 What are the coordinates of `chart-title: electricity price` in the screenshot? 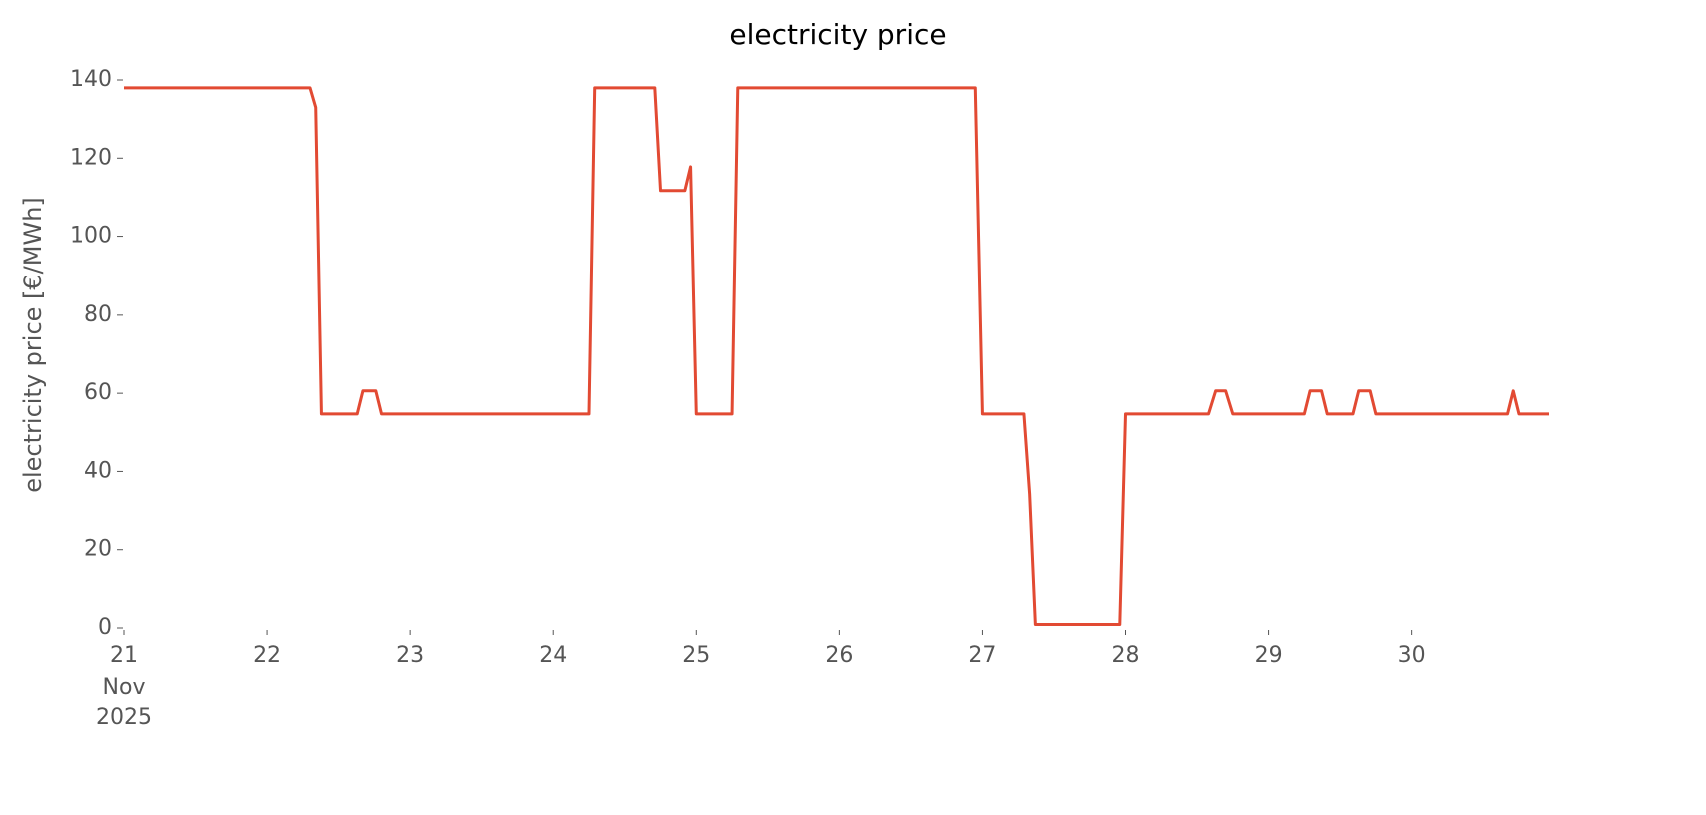 It's located at (837, 34).